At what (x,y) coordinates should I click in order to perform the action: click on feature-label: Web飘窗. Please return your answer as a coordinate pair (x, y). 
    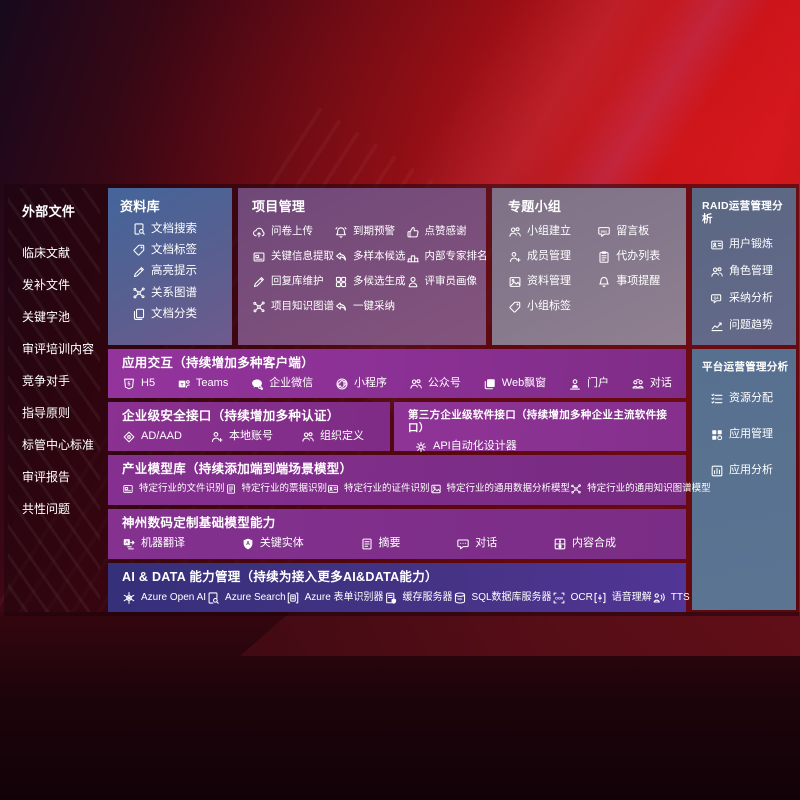
    Looking at the image, I should click on (524, 383).